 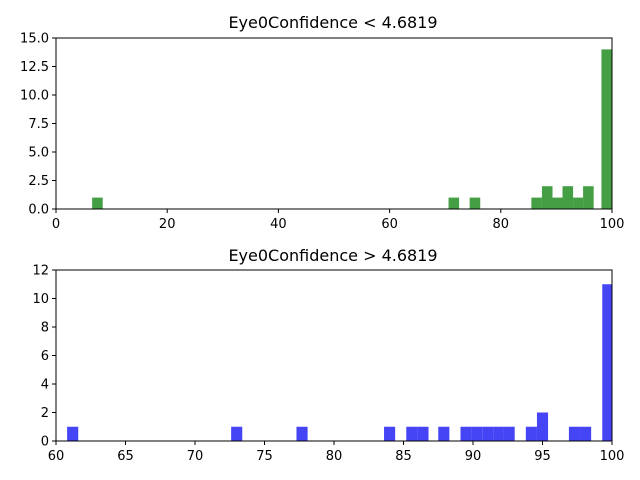 I want to click on bottom-chart-x-axis: 60 65 70 75 80 85 90 95 100, so click(x=336, y=452).